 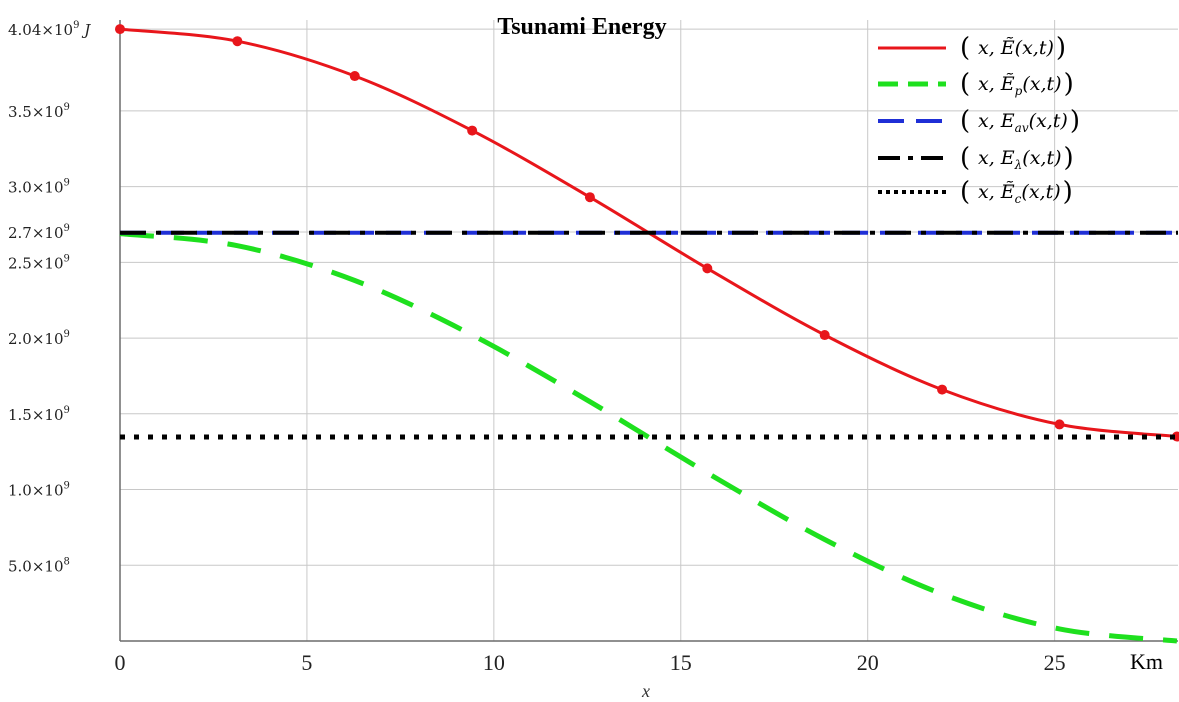 What do you see at coordinates (120, 662) in the screenshot?
I see `x-tick-label-0: 0` at bounding box center [120, 662].